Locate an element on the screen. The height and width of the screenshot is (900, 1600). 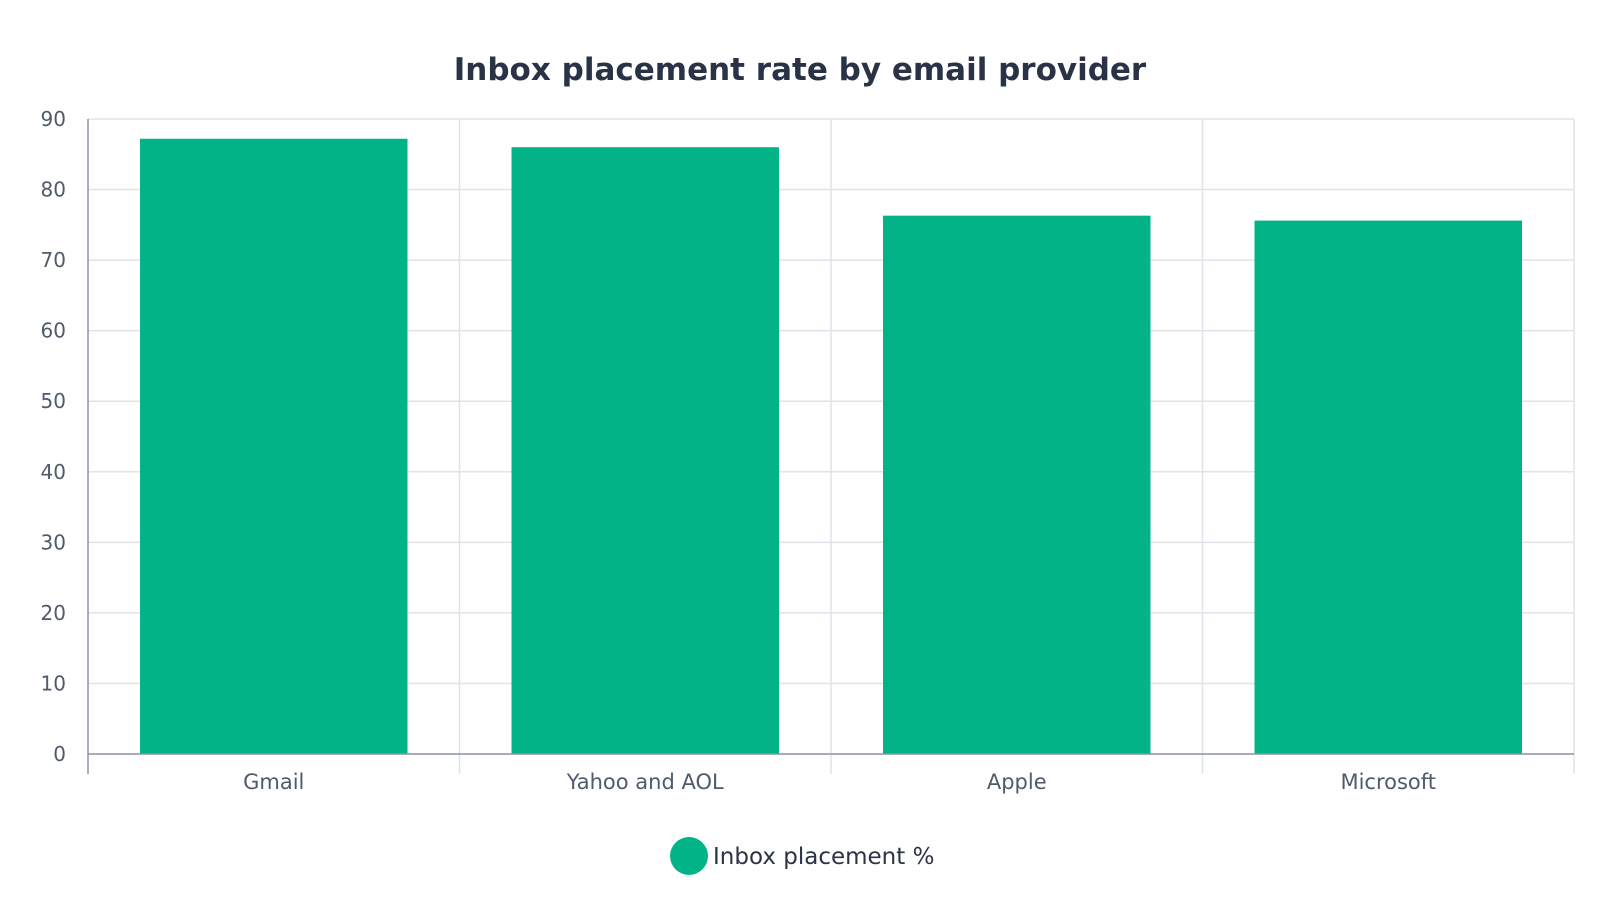
y-tick-label: 60 is located at coordinates (53, 331).